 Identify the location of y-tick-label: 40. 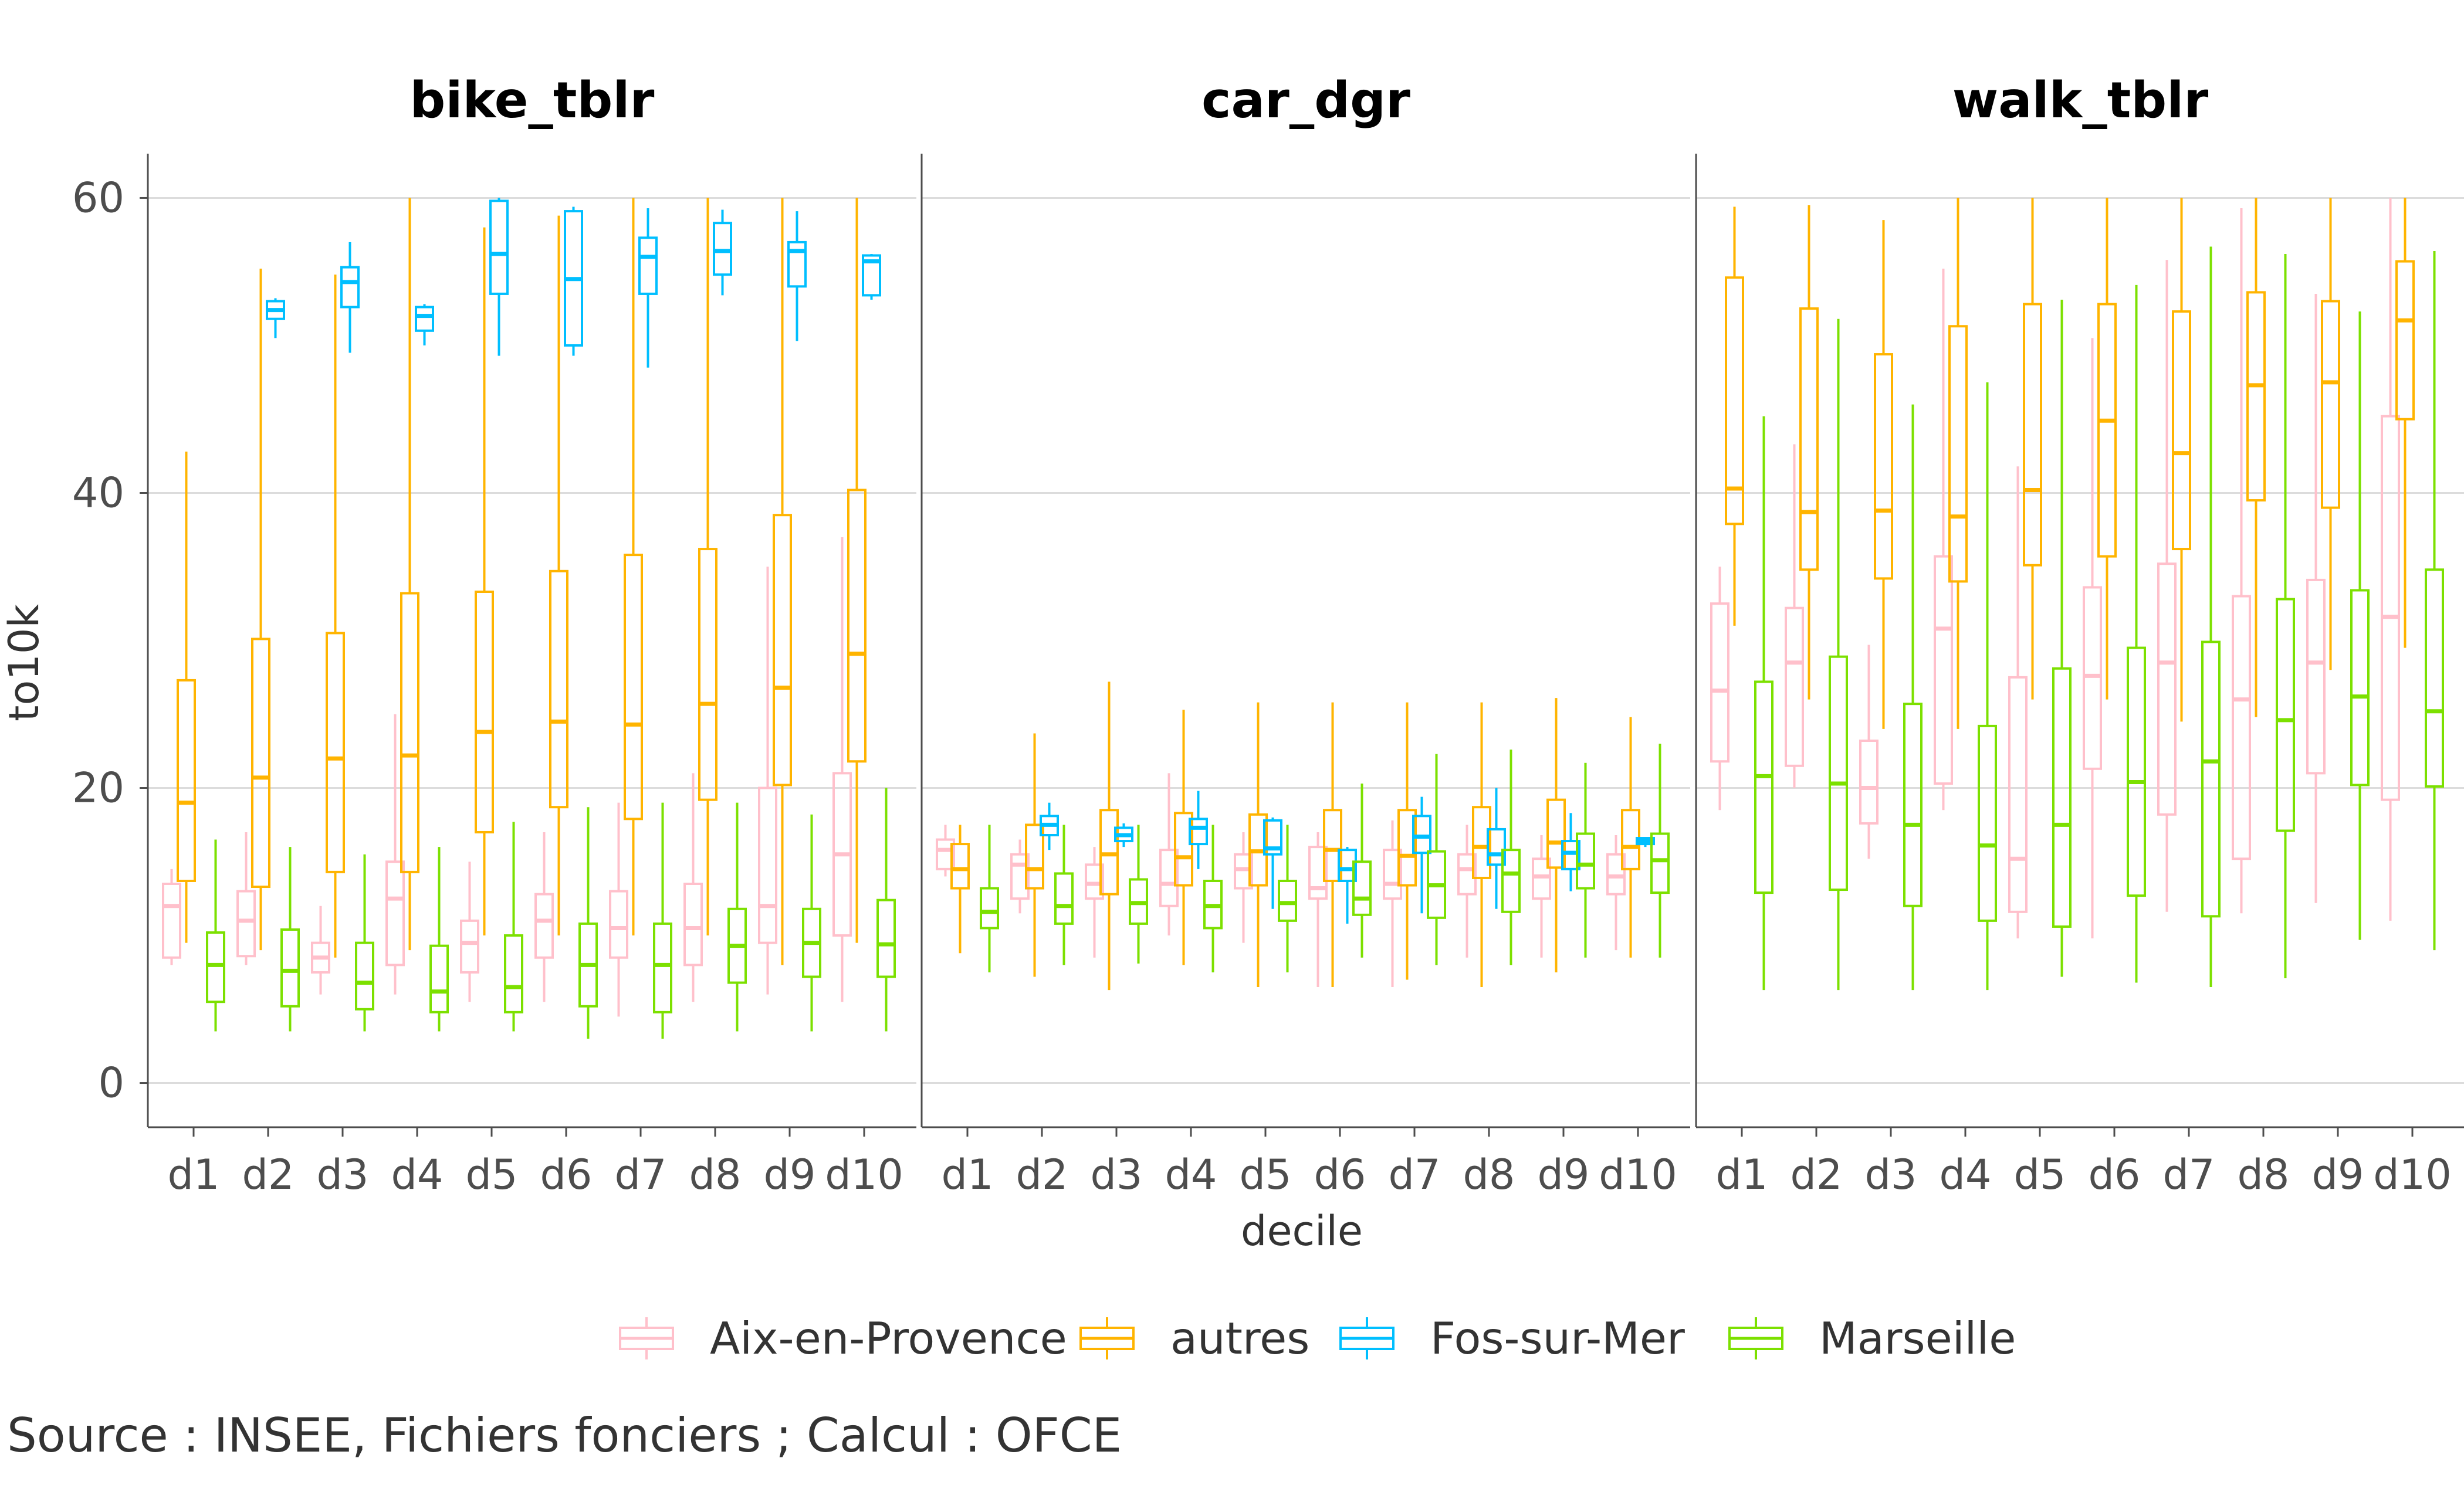
(98, 493).